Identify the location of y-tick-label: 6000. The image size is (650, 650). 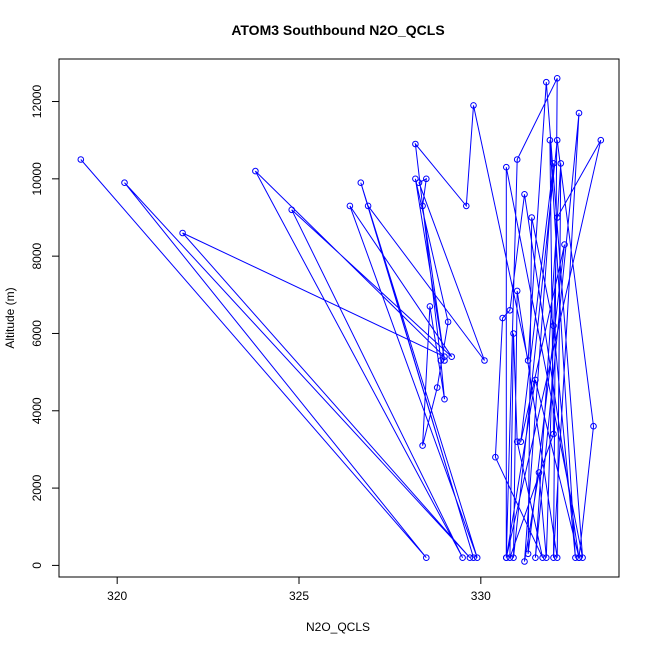
(37, 333).